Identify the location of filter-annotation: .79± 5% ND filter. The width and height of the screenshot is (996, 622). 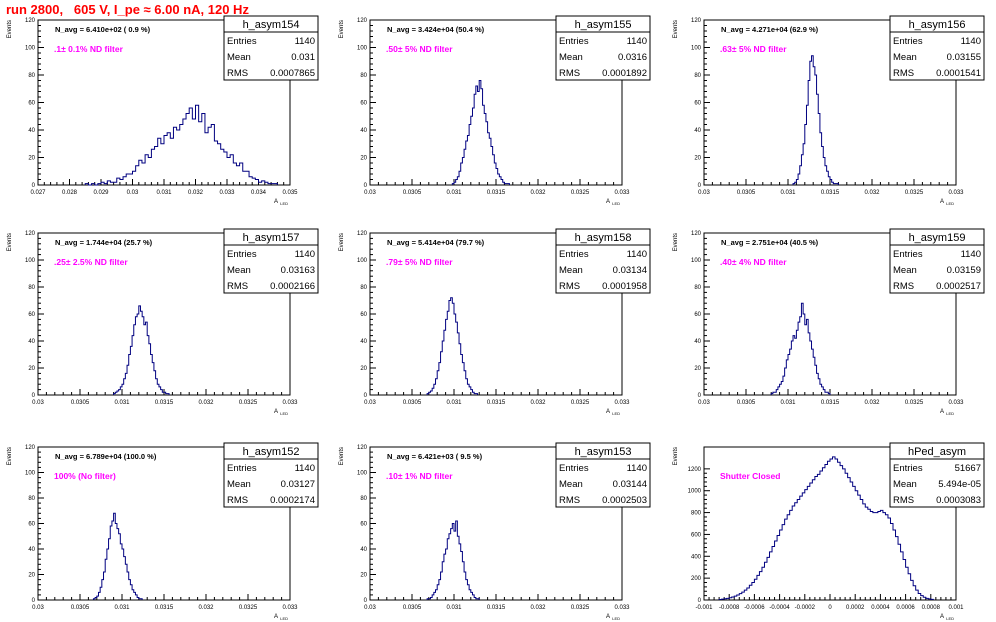
(419, 262).